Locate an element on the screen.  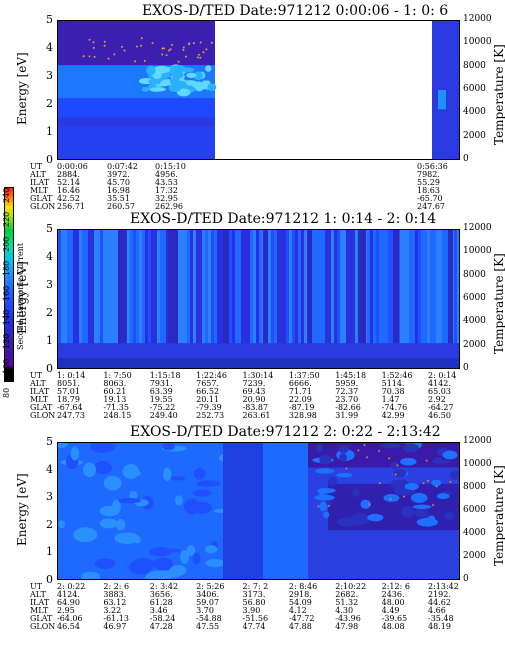
ephemeris-column: 1: 0:14 8051. 57.01 18.79 -67.64 247.73 is located at coordinates (71, 395).